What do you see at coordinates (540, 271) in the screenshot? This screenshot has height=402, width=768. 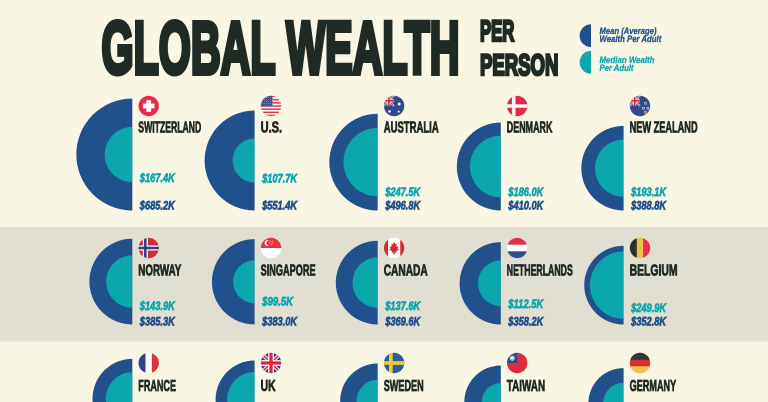 I see `svg-text: NETHERLANDS` at bounding box center [540, 271].